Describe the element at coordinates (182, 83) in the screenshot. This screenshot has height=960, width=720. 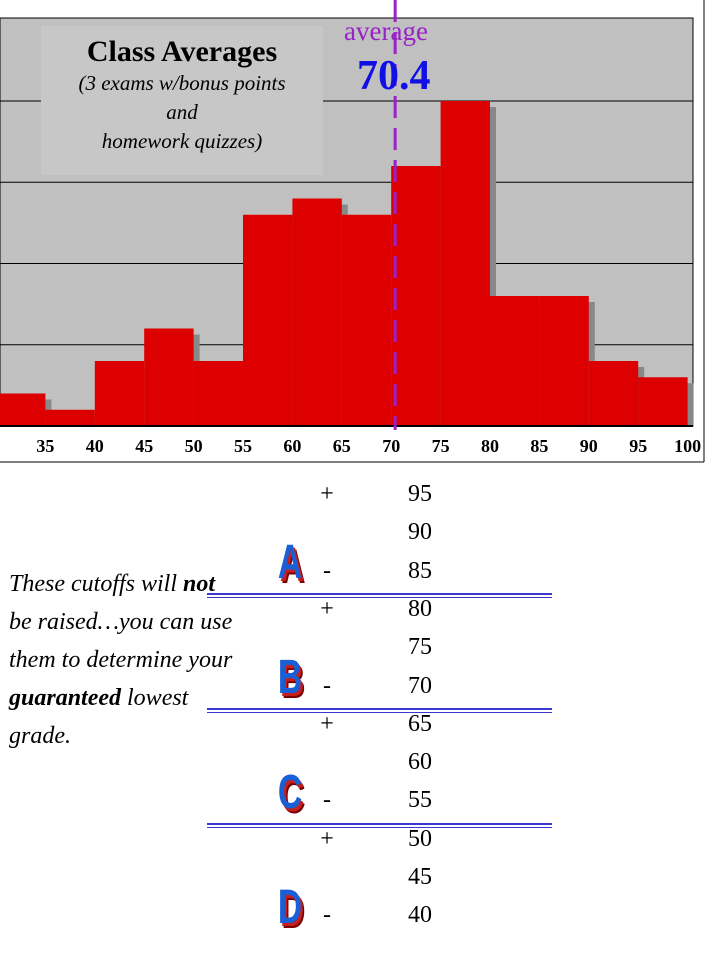
I see `chart-subtitle-line1: (3 exams w/bonus points` at that location.